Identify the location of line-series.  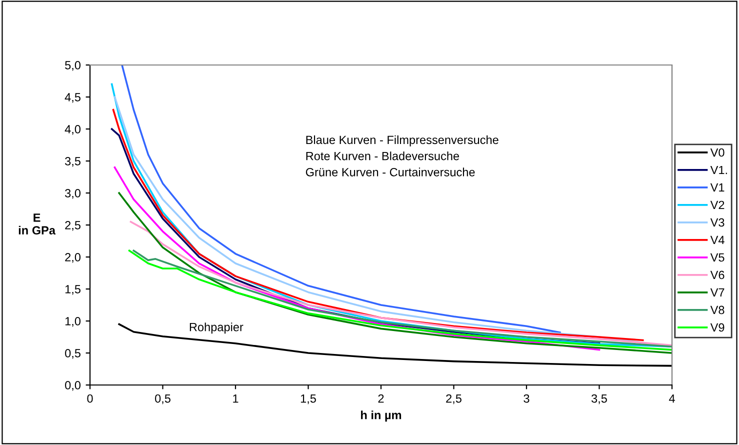
(395, 345).